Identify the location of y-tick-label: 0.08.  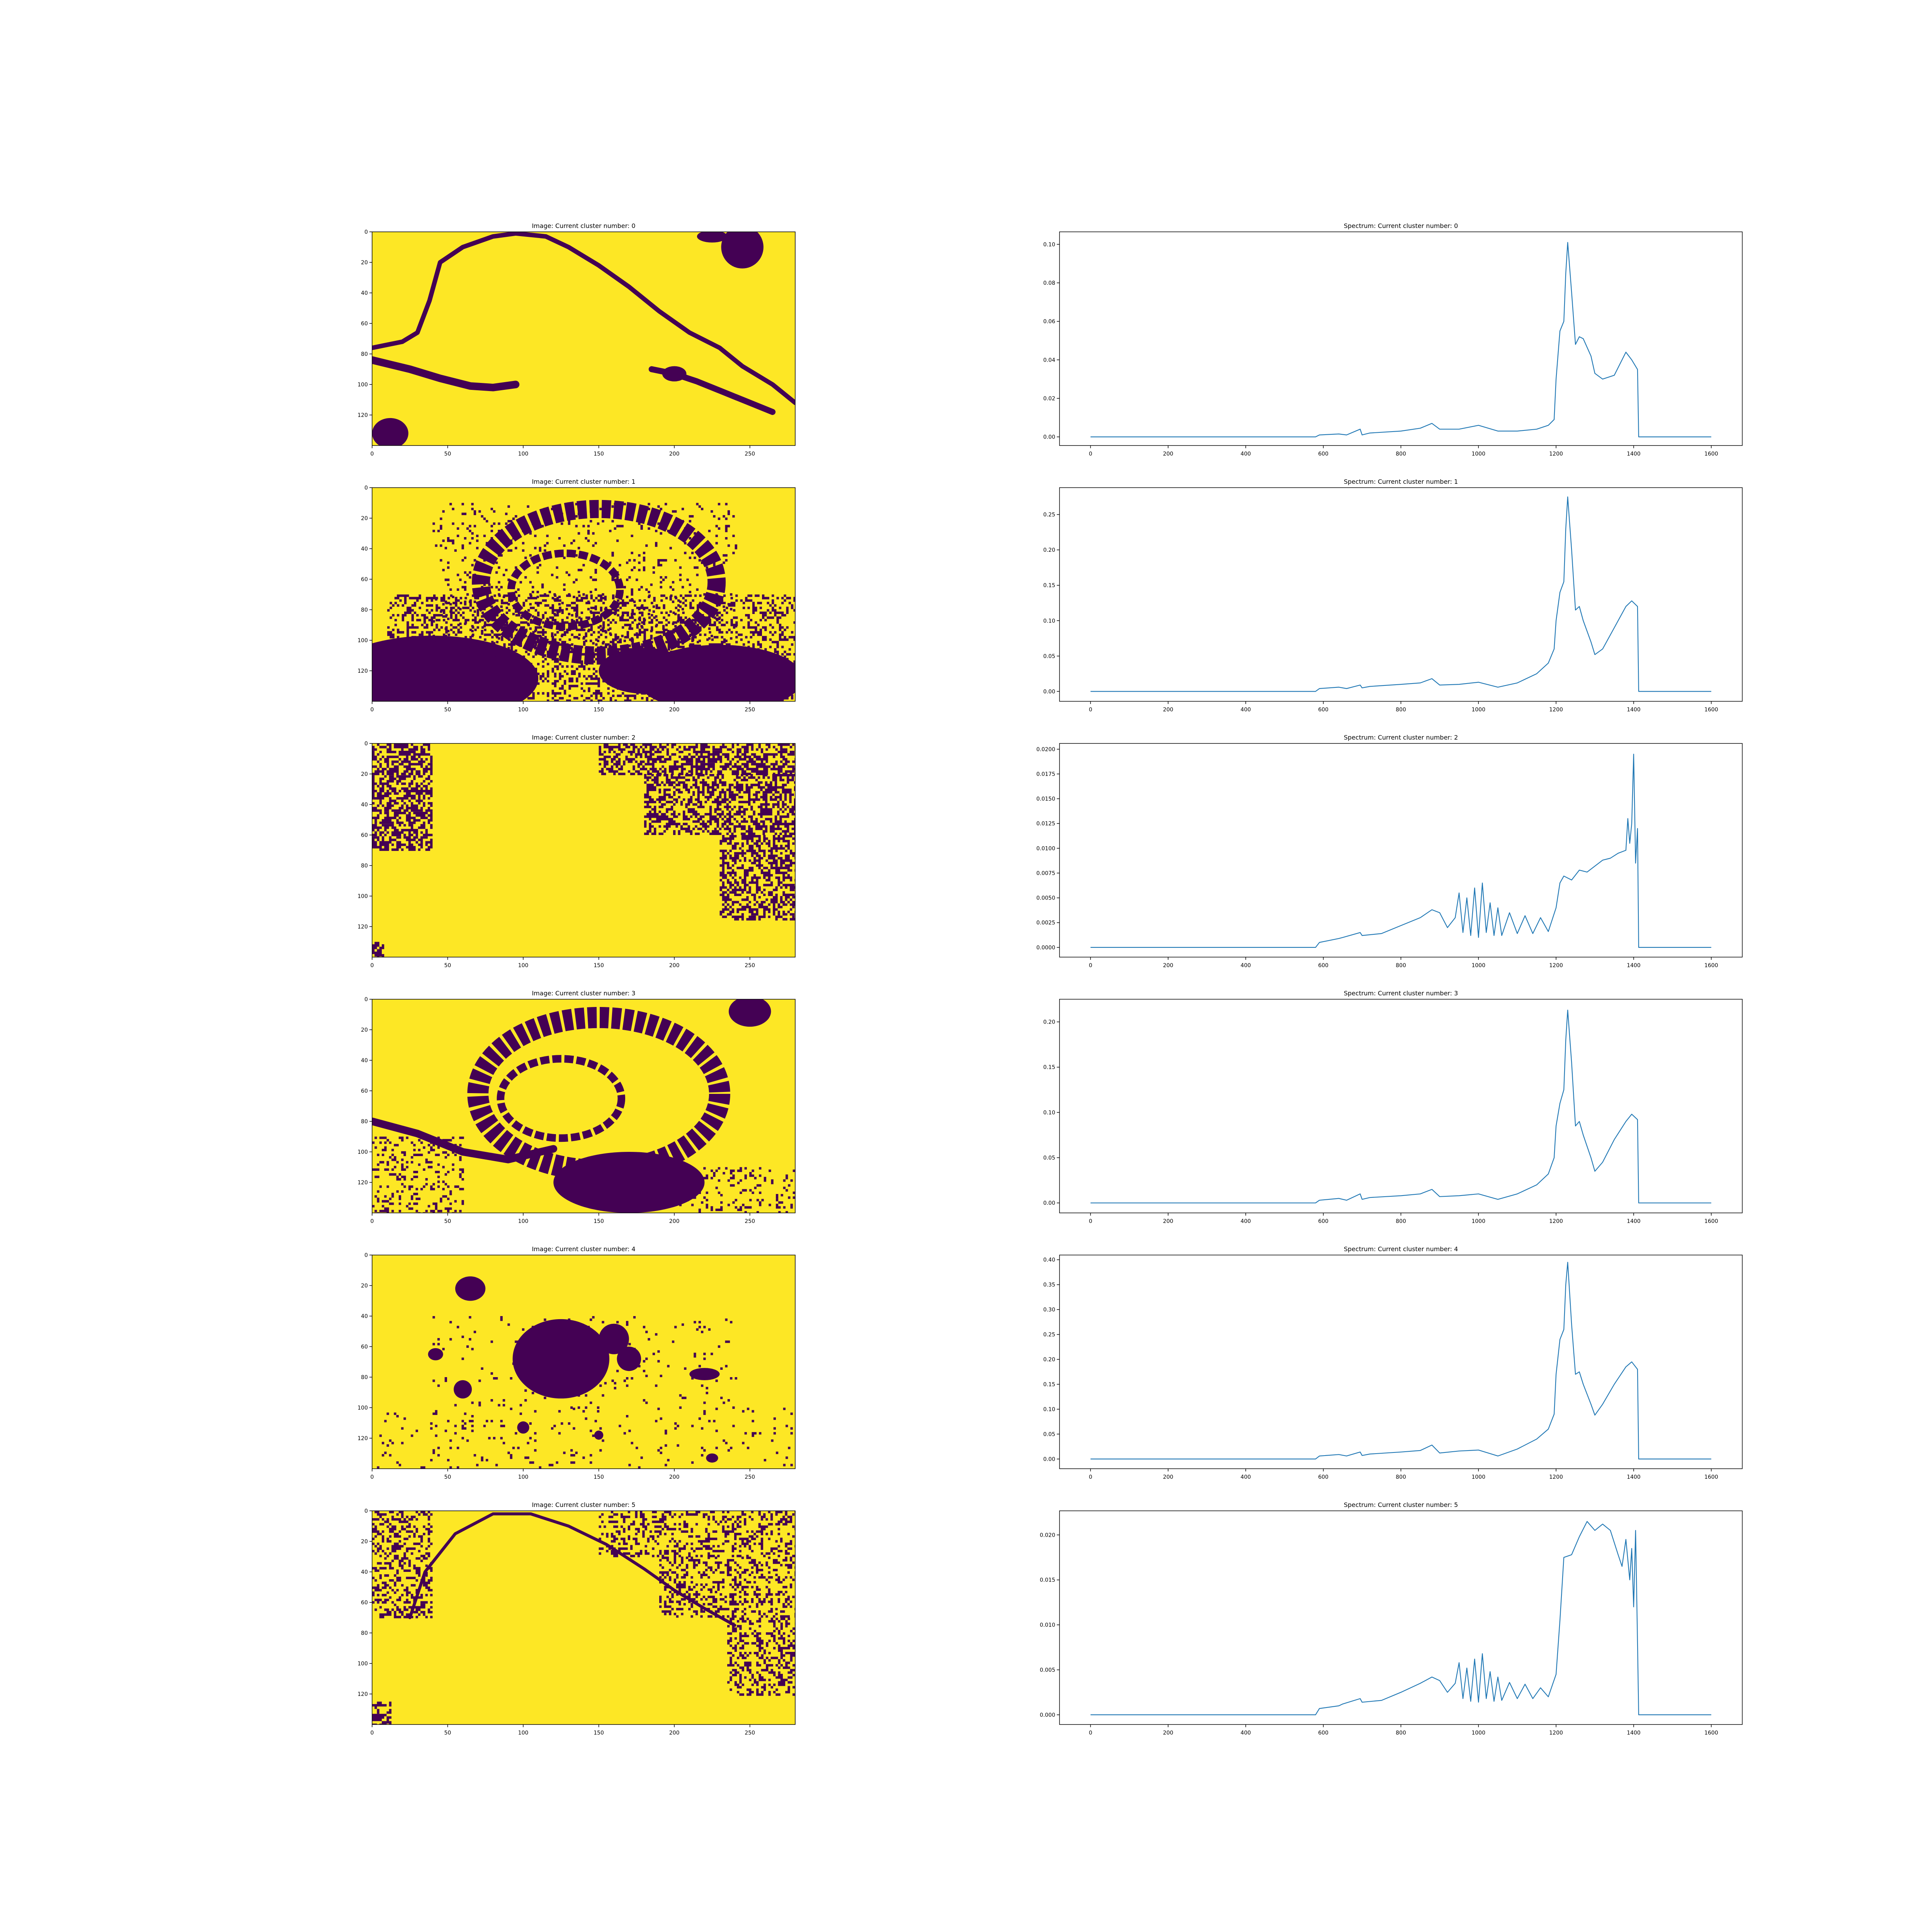
(1049, 283).